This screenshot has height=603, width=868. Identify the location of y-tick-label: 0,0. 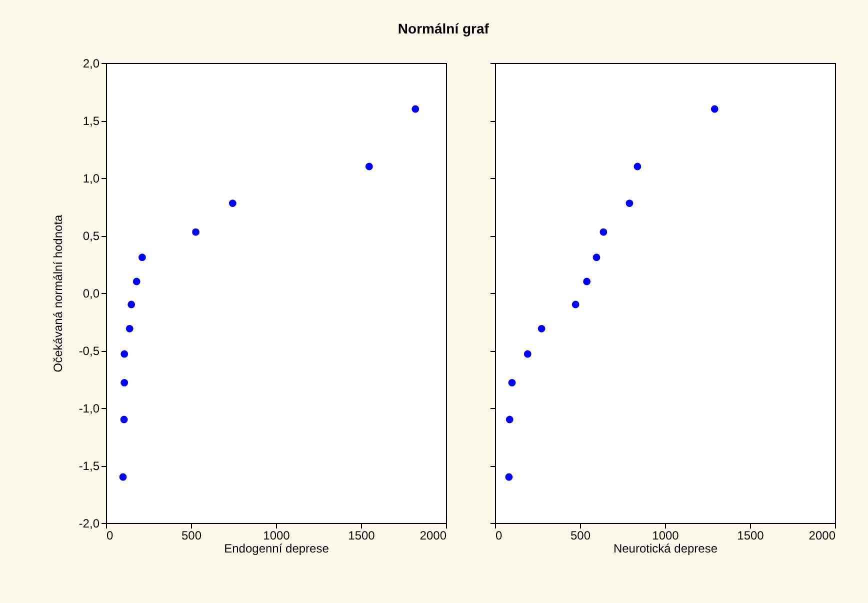
(91, 293).